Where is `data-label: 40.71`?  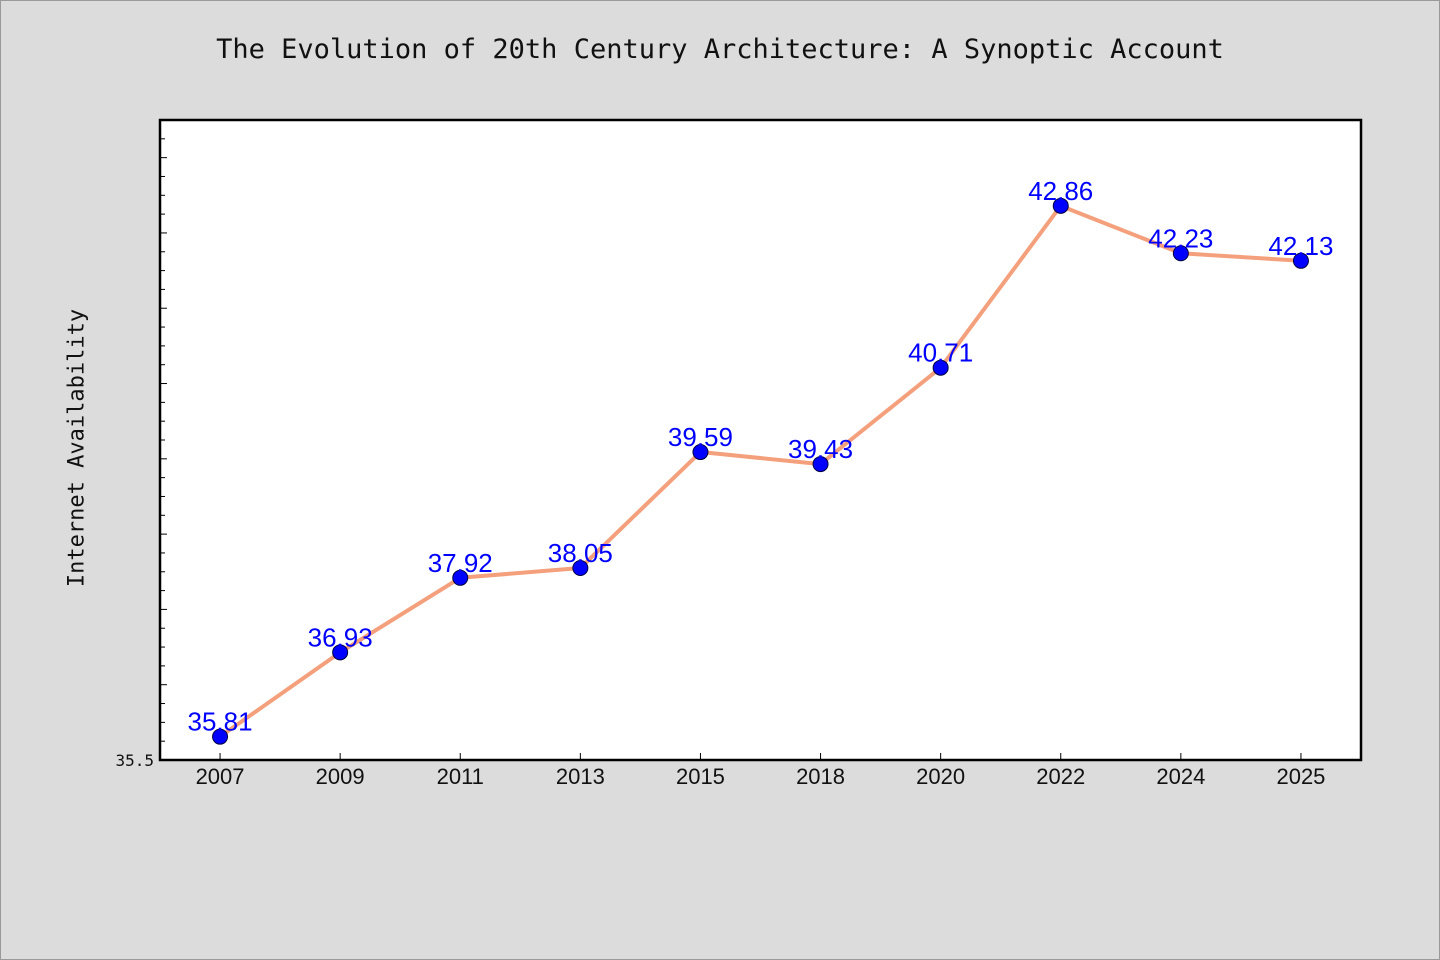 data-label: 40.71 is located at coordinates (940, 353).